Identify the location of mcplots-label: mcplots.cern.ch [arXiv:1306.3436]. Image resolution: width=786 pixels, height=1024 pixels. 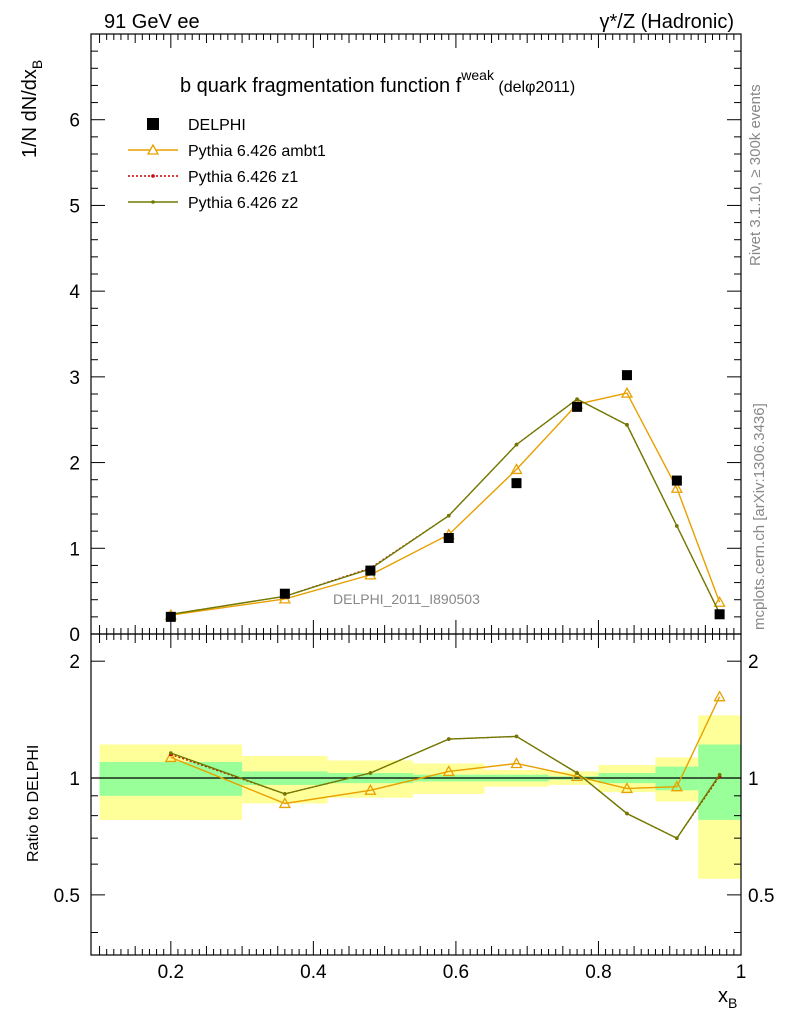
(759, 516).